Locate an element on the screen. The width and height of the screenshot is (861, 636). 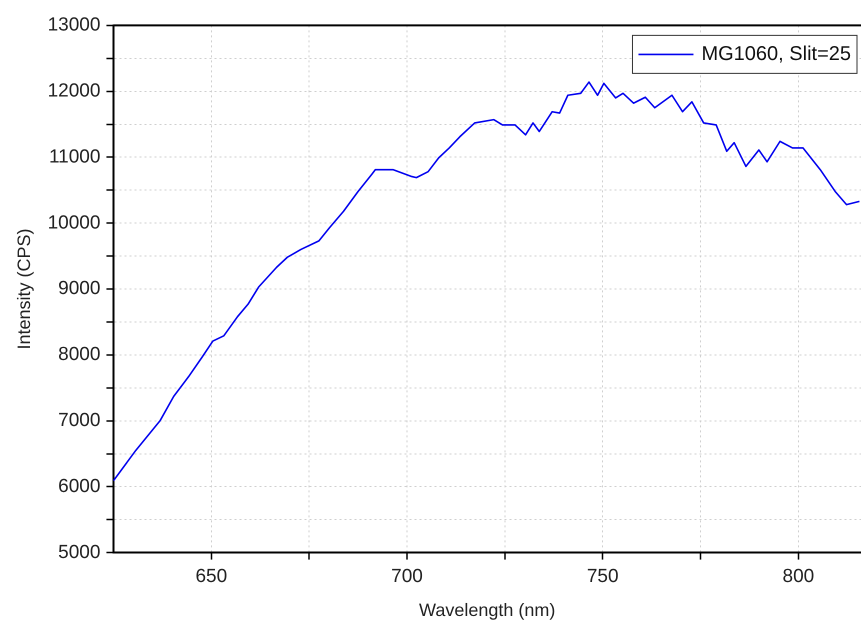
y-tick-label: 11000 is located at coordinates (74, 157).